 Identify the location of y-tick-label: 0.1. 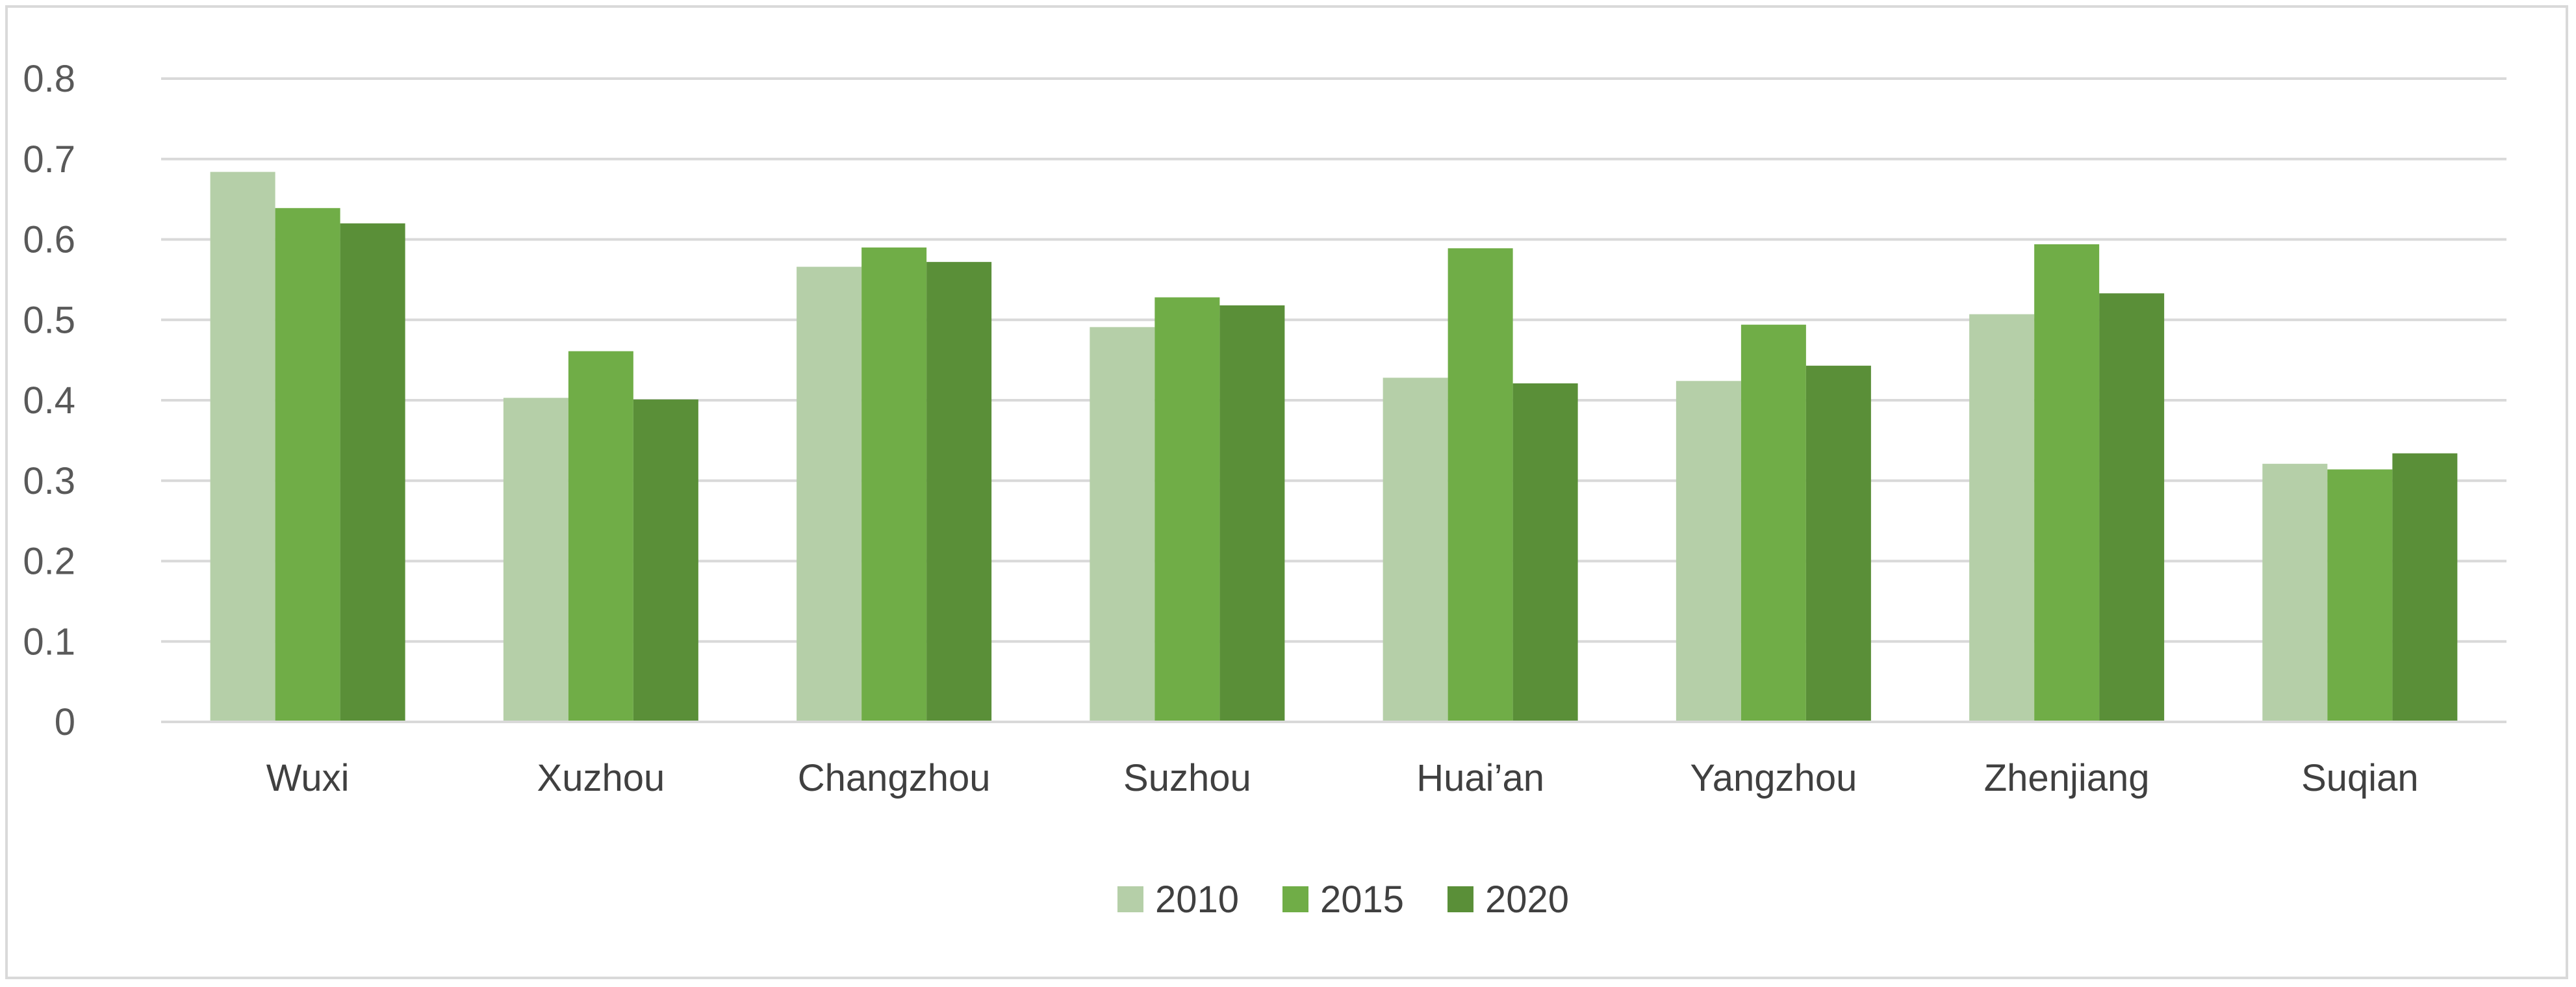
(49, 642).